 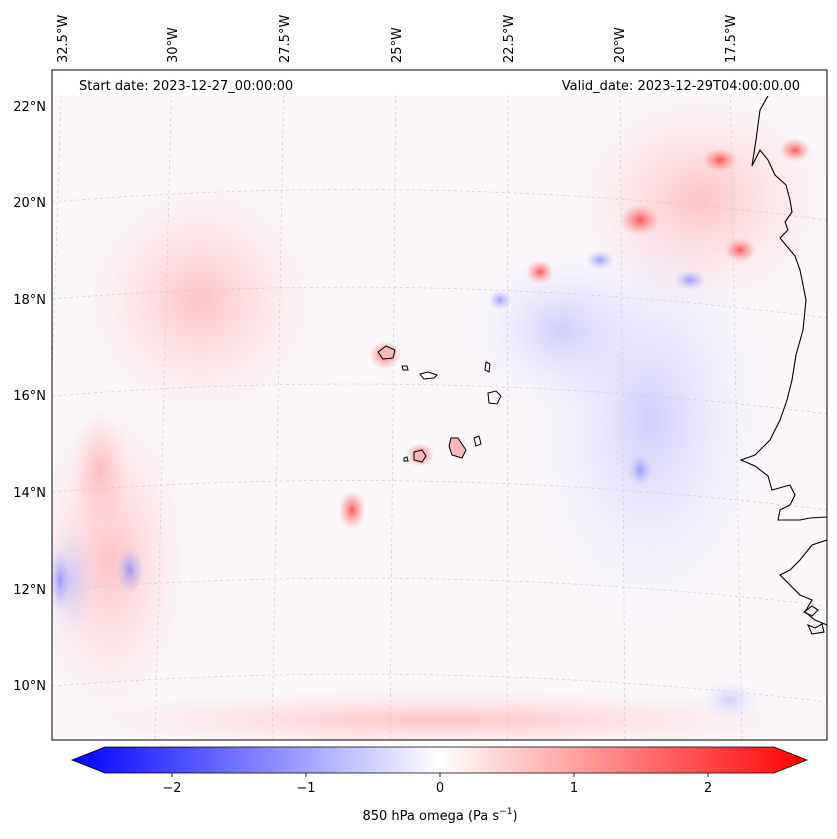 I want to click on island-sao-nicolau, so click(x=428, y=375).